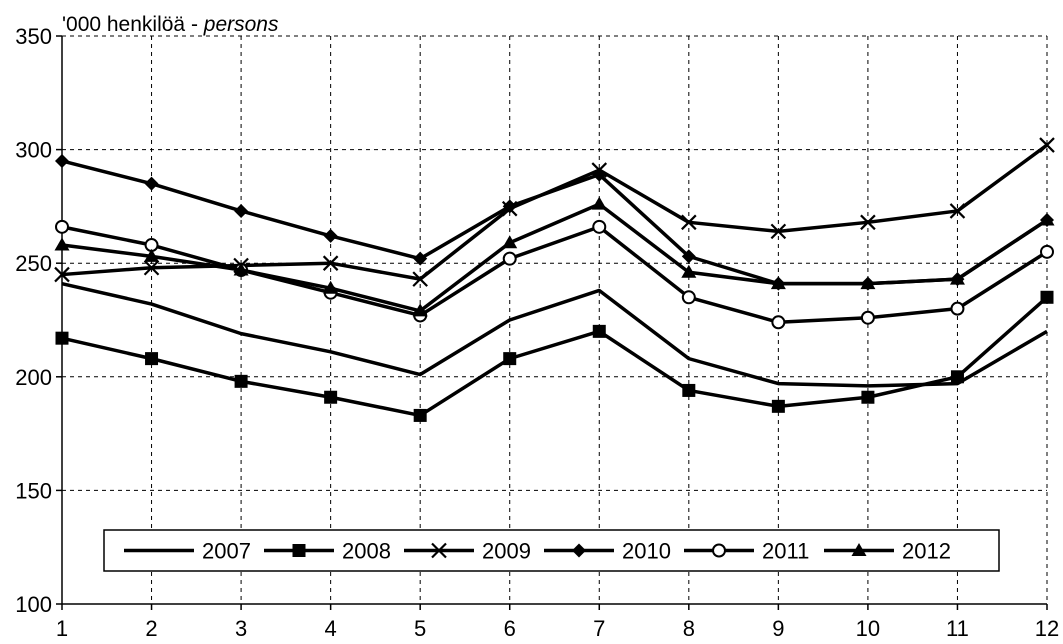 The height and width of the screenshot is (644, 1063). I want to click on y-tick-label-150: 150, so click(33, 490).